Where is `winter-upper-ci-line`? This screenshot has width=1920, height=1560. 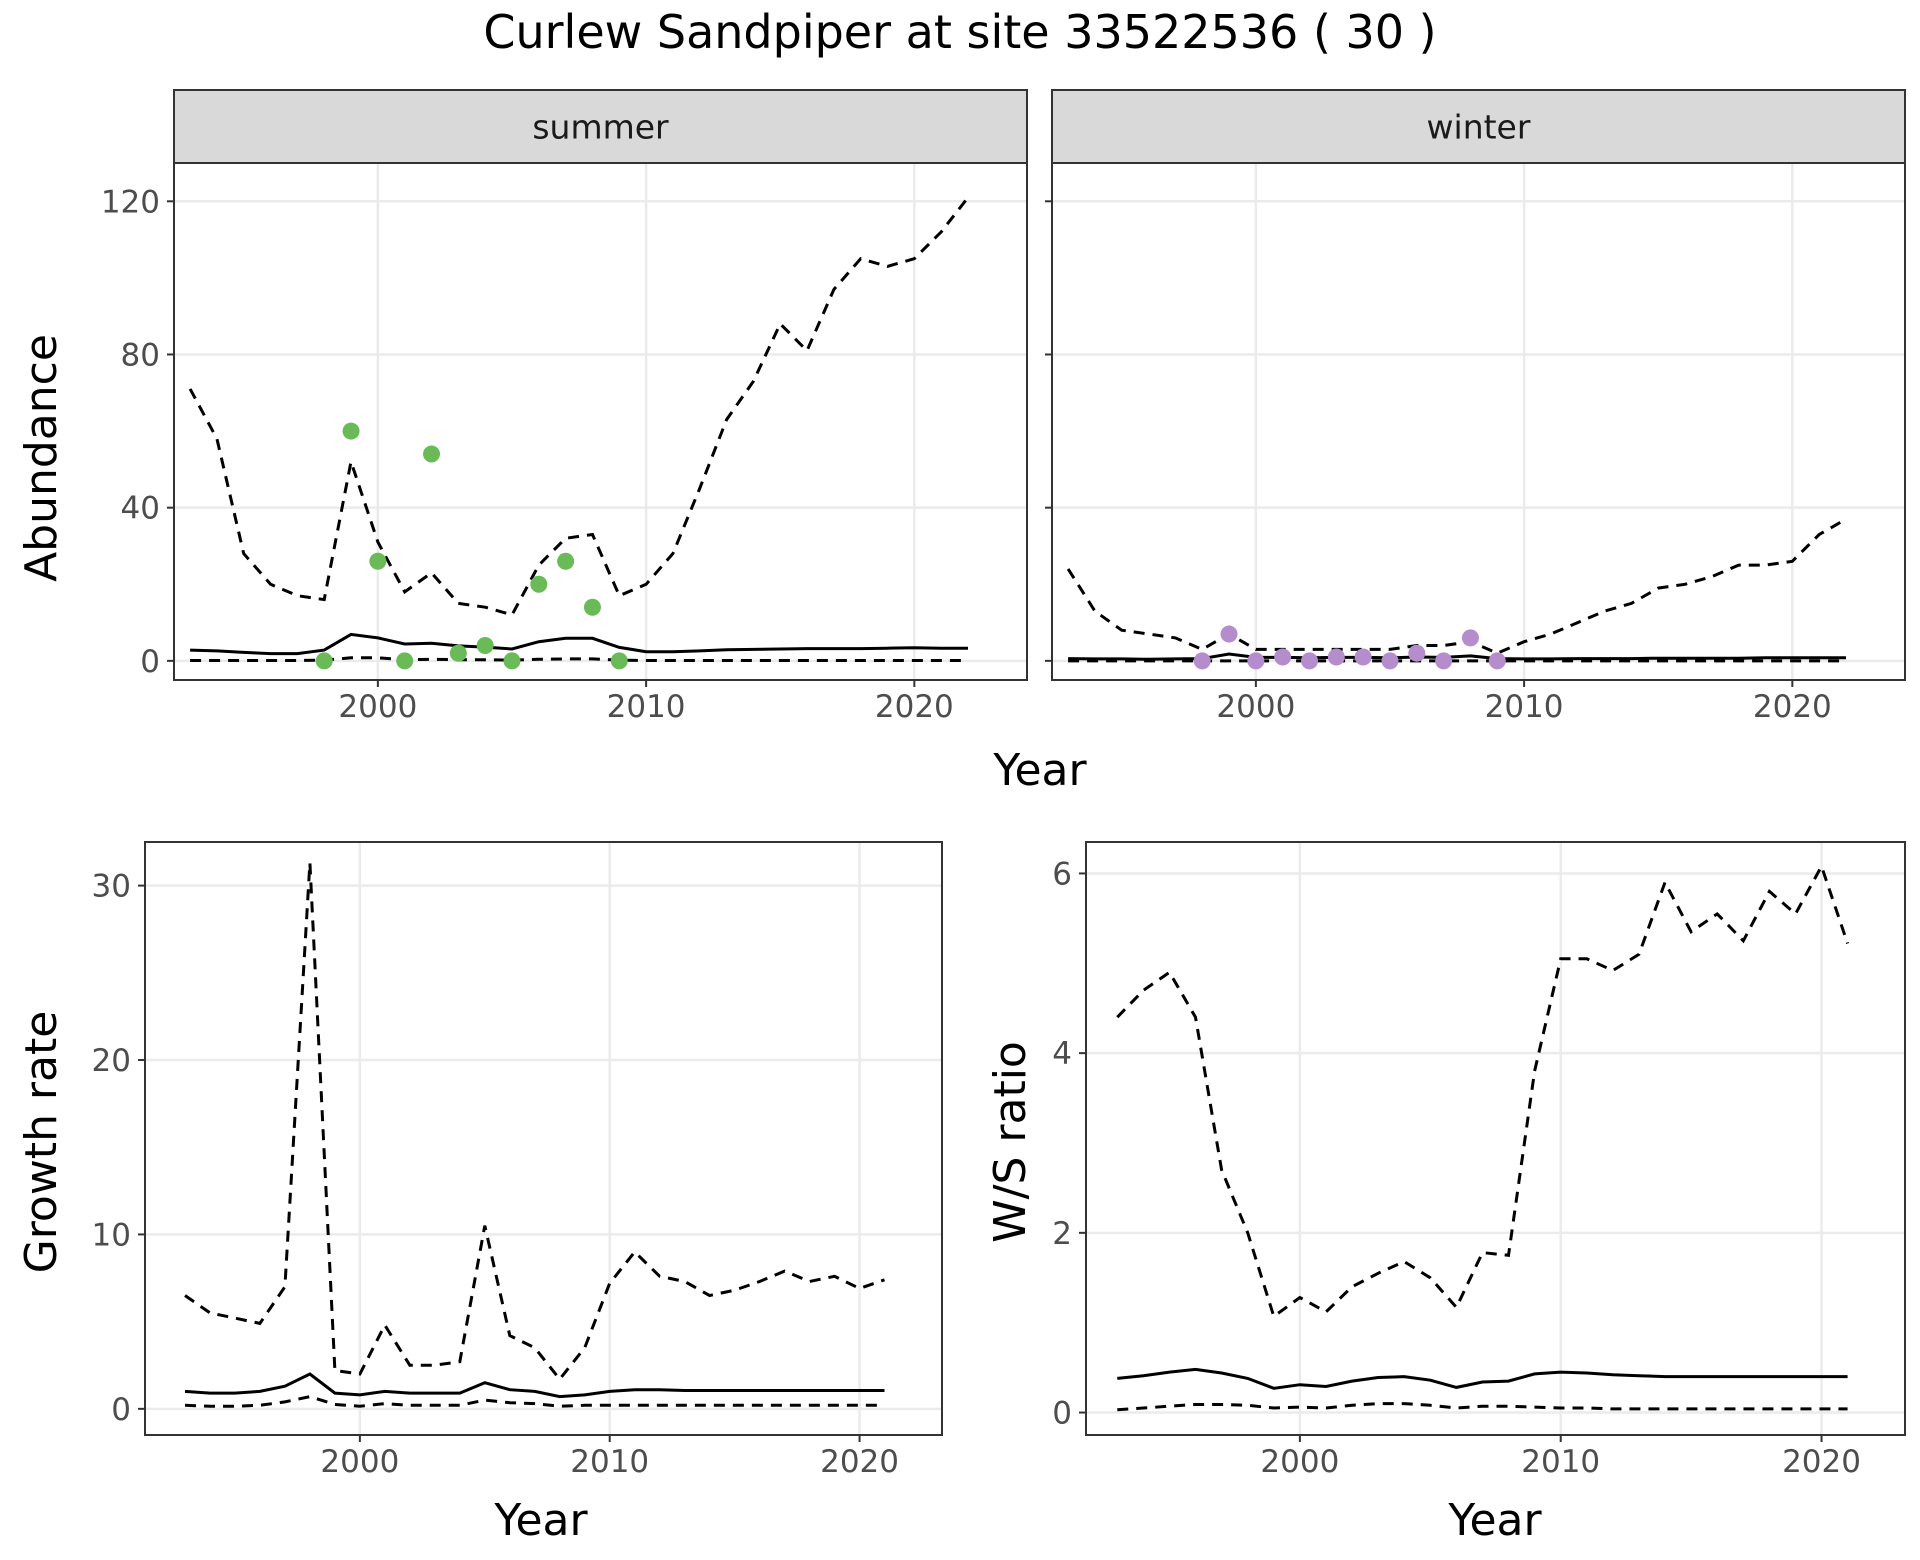
winter-upper-ci-line is located at coordinates (1456, 586).